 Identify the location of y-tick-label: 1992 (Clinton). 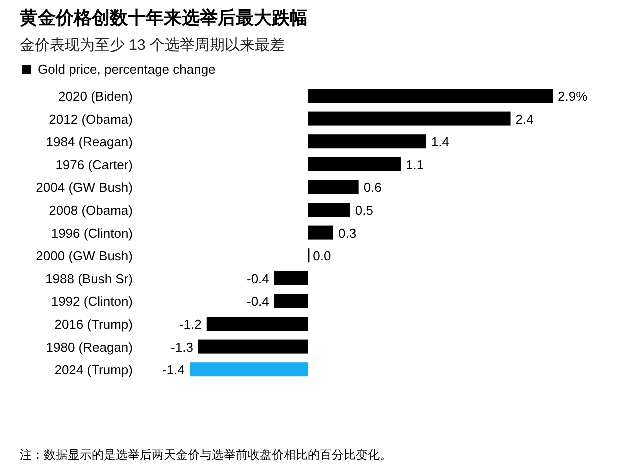
(92, 302).